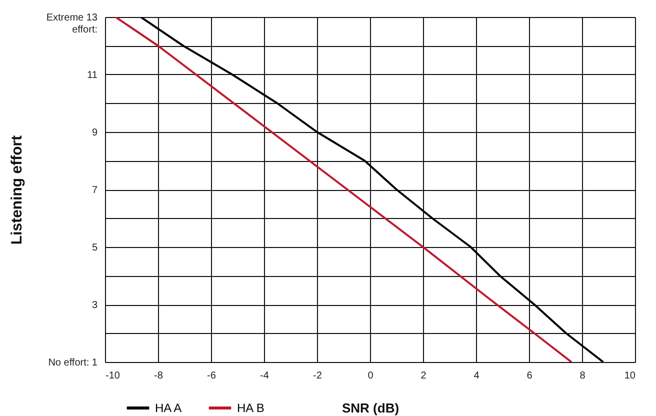 The image size is (656, 416). I want to click on legend-label: HA A, so click(168, 408).